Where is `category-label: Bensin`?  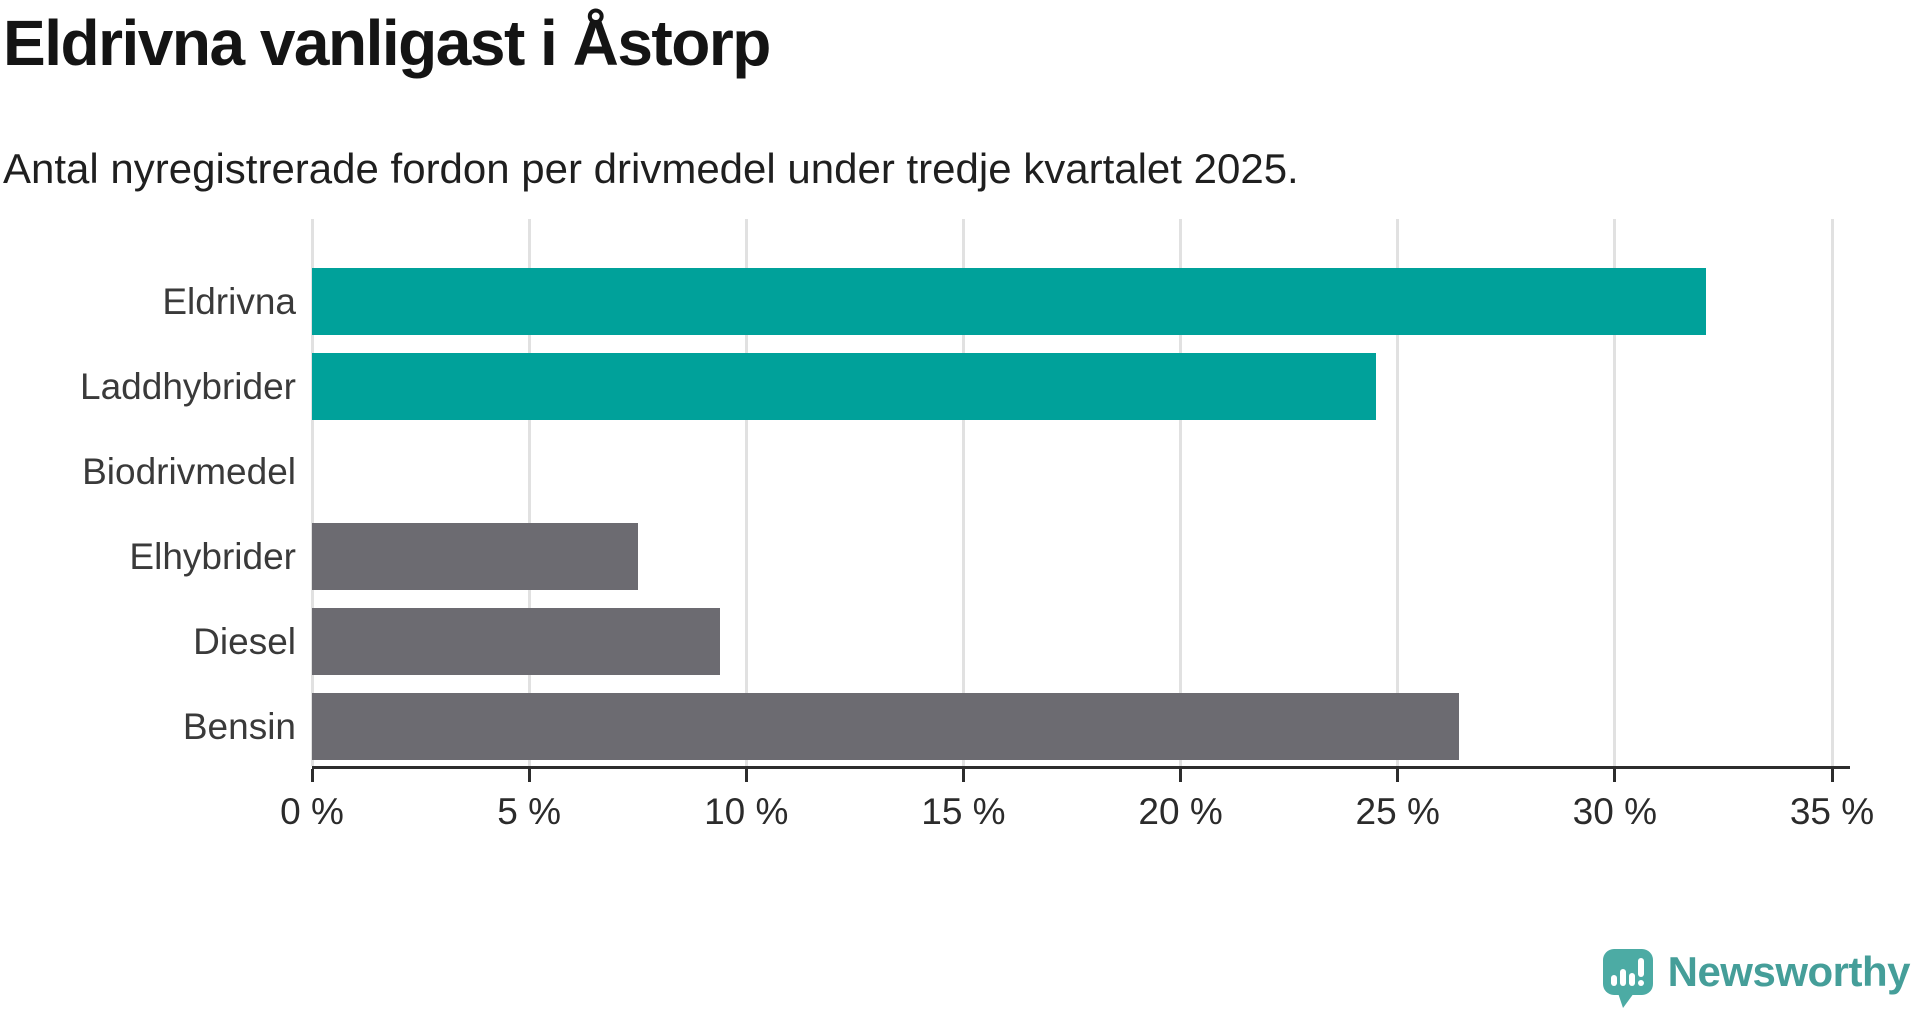
category-label: Bensin is located at coordinates (239, 726).